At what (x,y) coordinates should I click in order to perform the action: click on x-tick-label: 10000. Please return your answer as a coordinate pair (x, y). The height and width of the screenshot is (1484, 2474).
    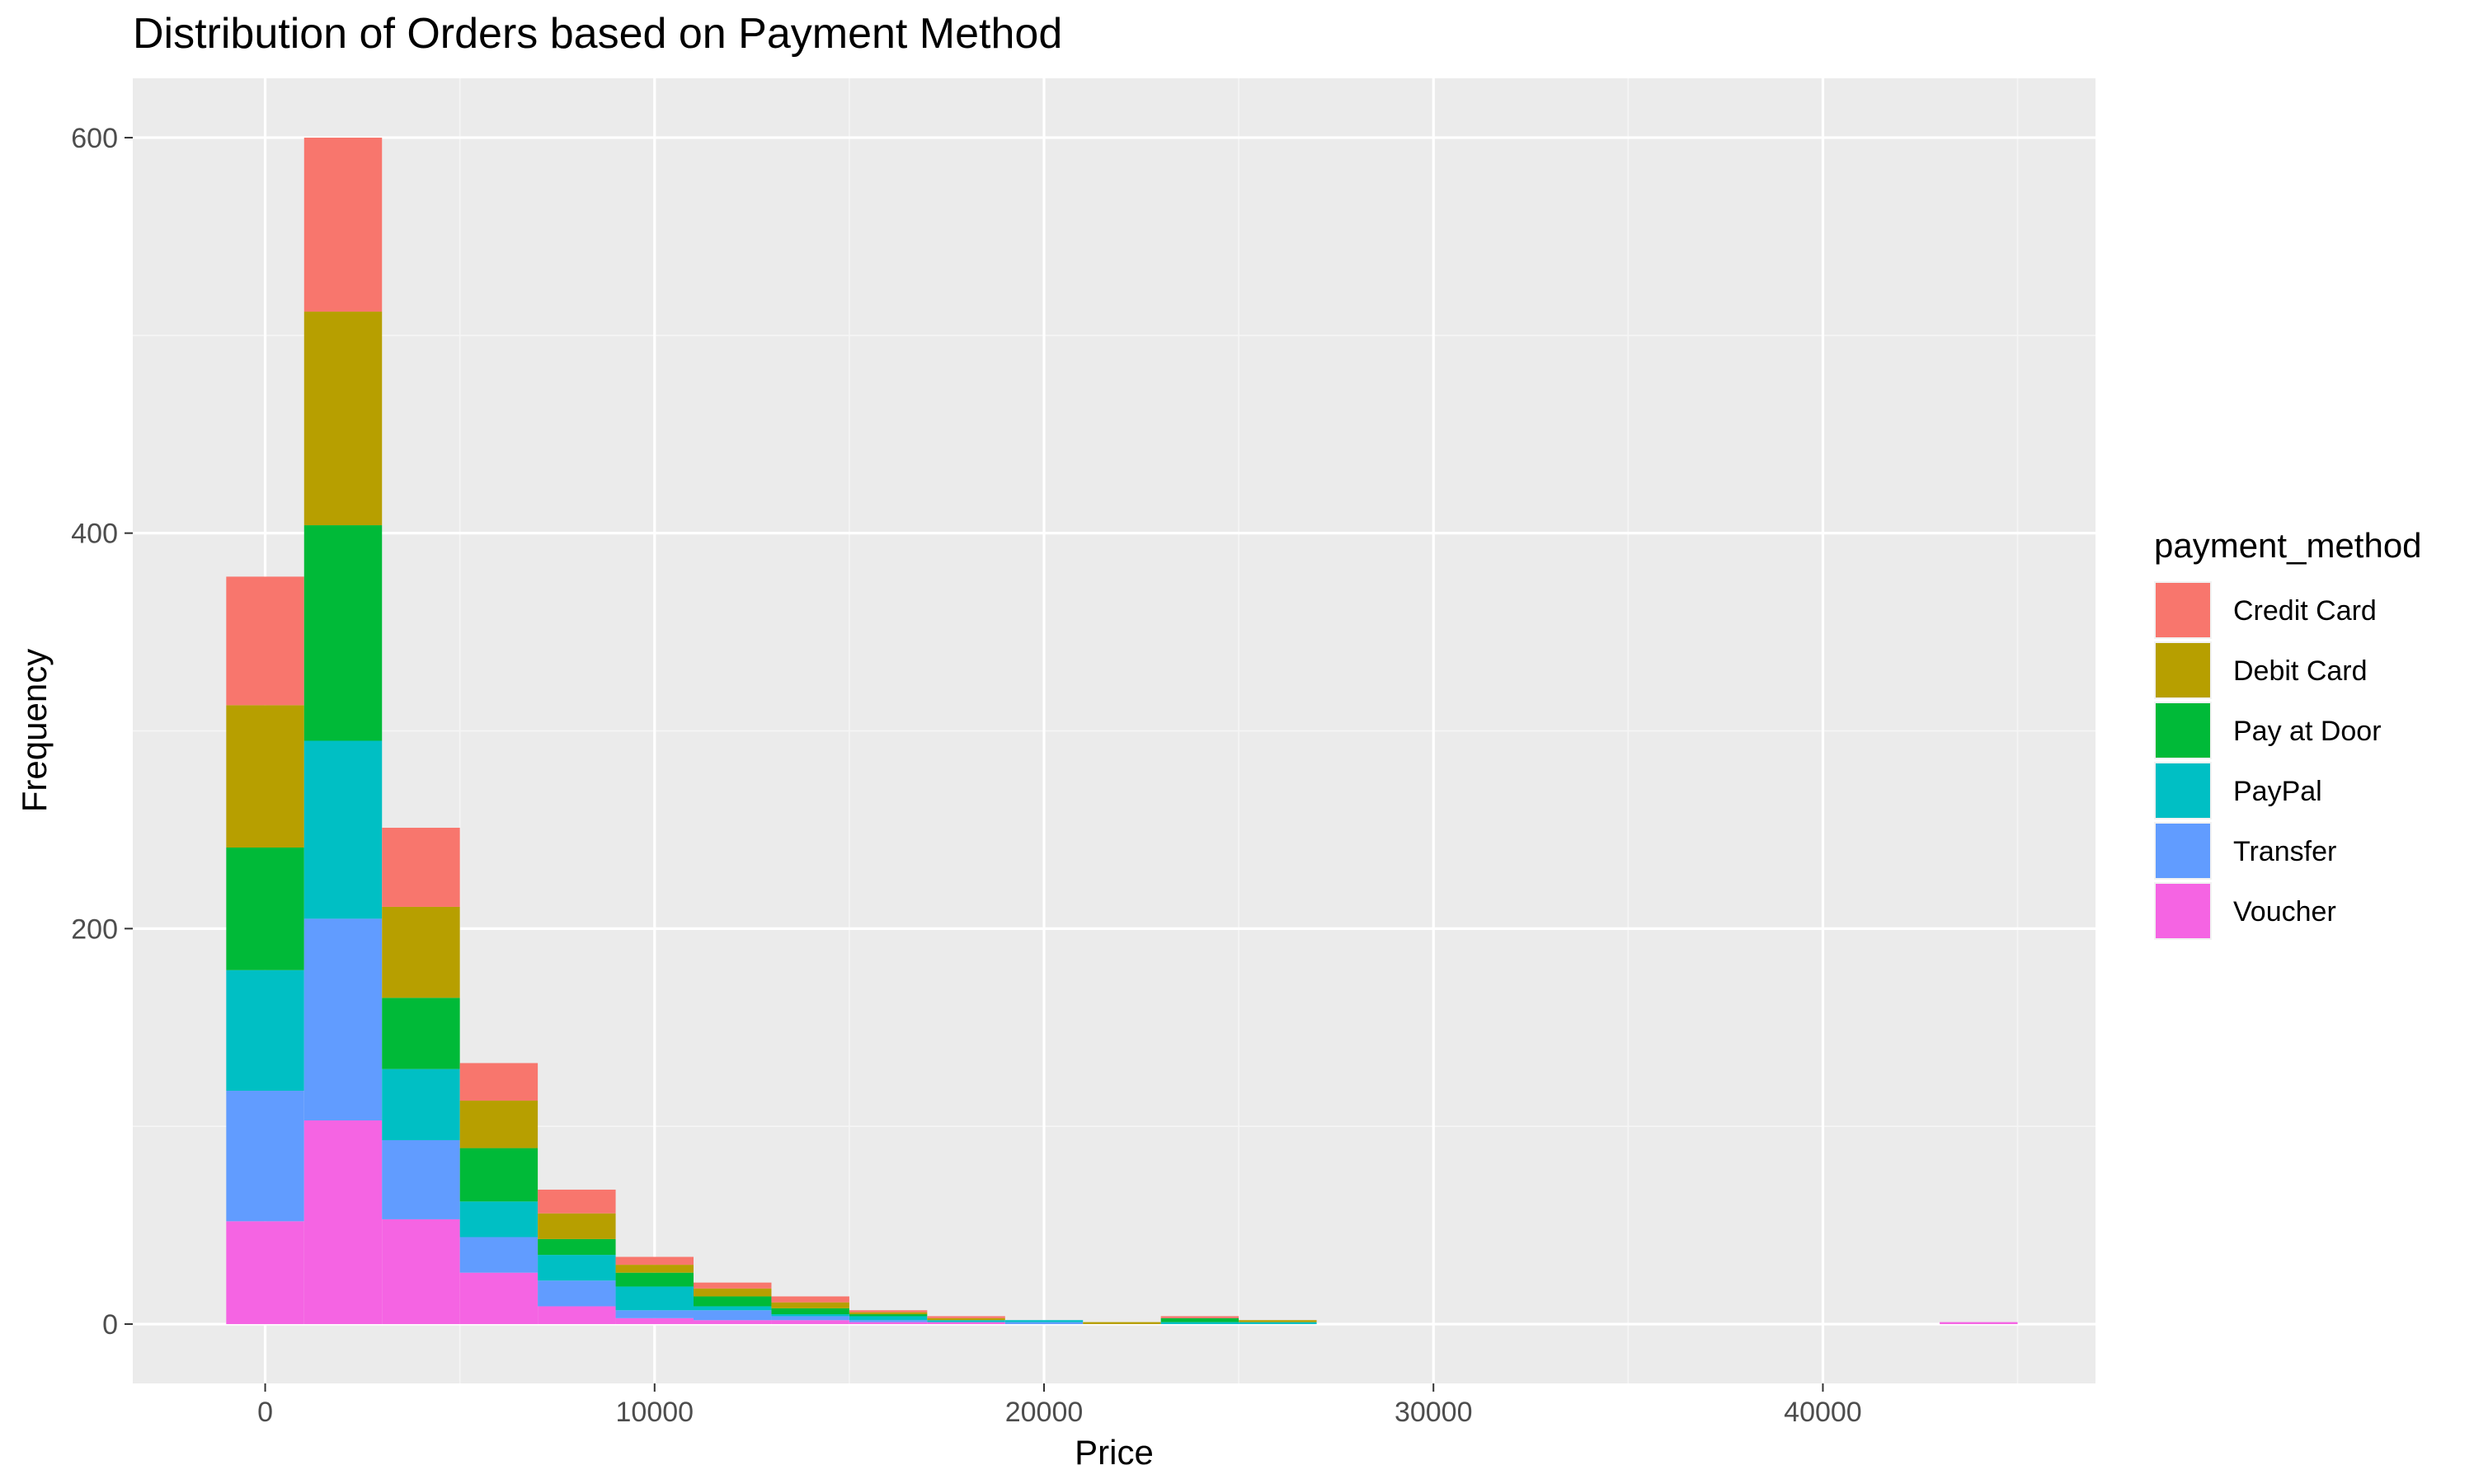
    Looking at the image, I should click on (655, 1412).